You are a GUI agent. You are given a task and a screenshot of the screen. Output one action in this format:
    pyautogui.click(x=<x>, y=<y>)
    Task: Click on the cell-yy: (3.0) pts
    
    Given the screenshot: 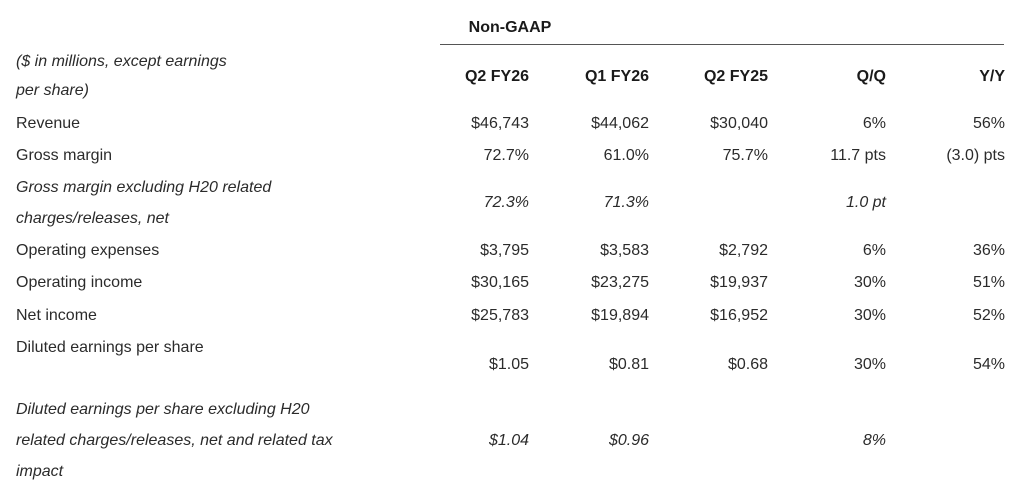 What is the action you would take?
    pyautogui.click(x=975, y=155)
    